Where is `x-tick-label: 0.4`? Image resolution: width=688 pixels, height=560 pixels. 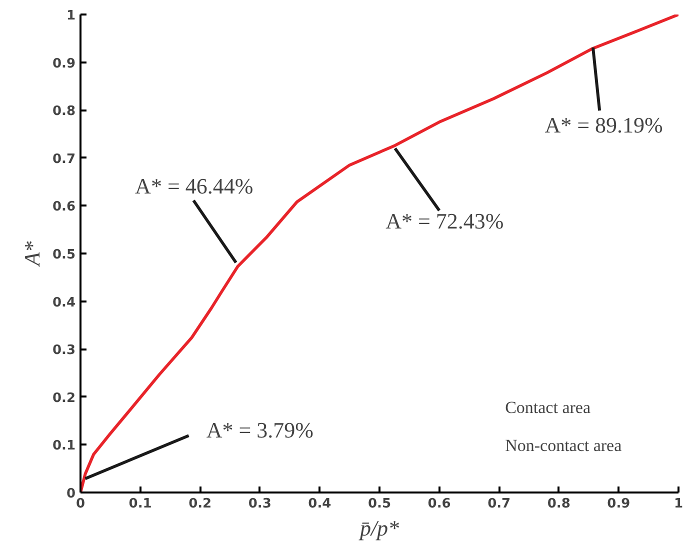 x-tick-label: 0.4 is located at coordinates (320, 504).